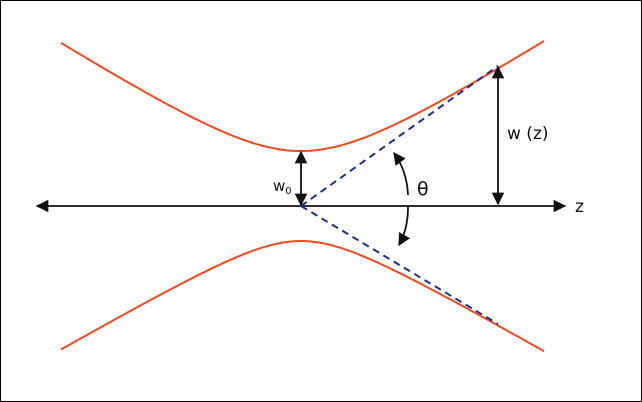  What do you see at coordinates (282, 187) in the screenshot?
I see `waist-label: w0` at bounding box center [282, 187].